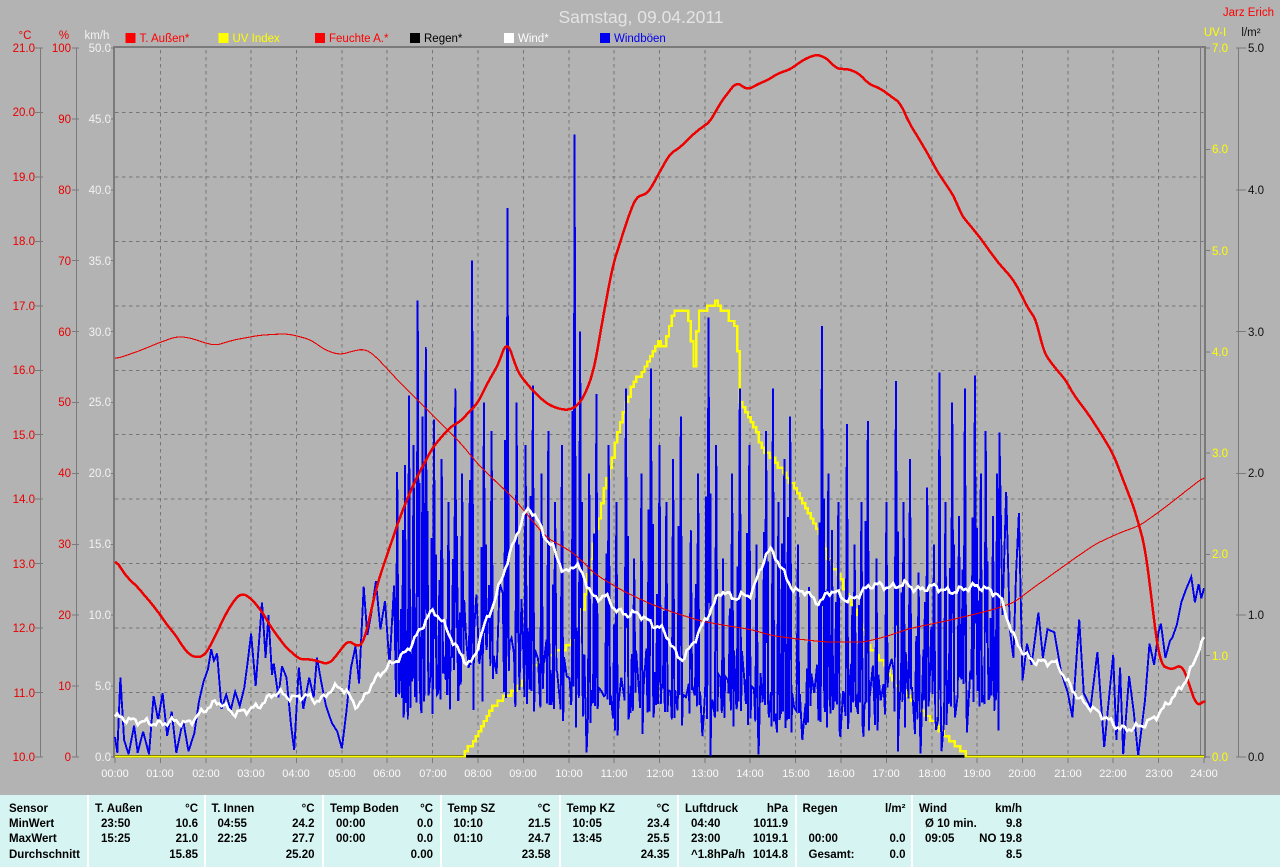 The image size is (1280, 867). Describe the element at coordinates (100, 262) in the screenshot. I see `svg-text: 35.0` at that location.